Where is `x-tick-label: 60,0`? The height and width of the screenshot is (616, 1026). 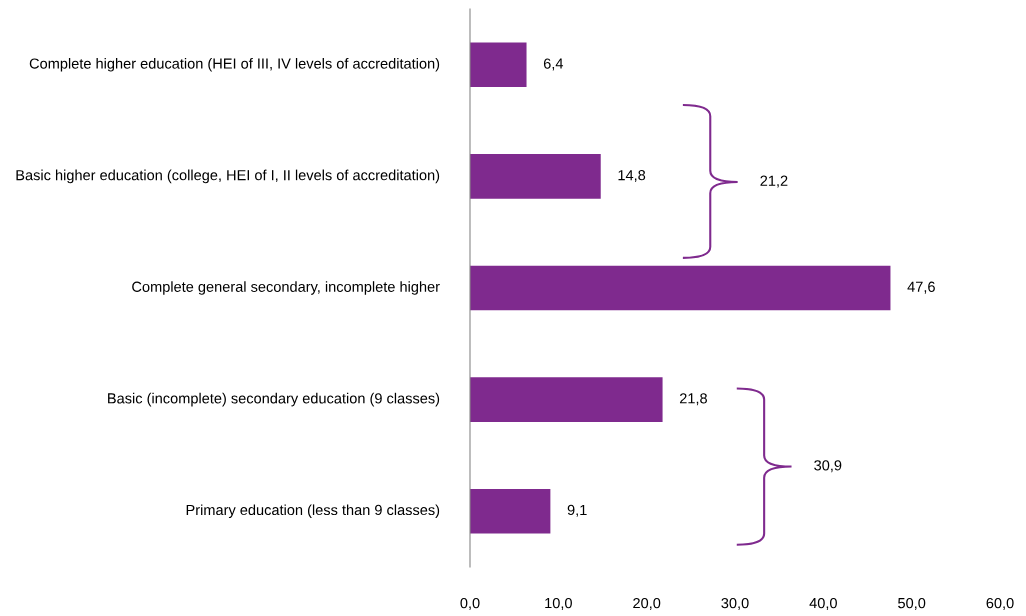
x-tick-label: 60,0 is located at coordinates (1000, 603).